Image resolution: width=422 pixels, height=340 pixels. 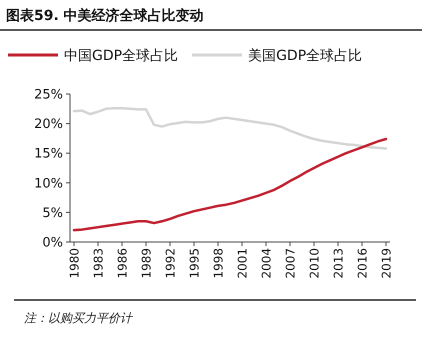 I want to click on x-tick-label: 1998, so click(x=219, y=263).